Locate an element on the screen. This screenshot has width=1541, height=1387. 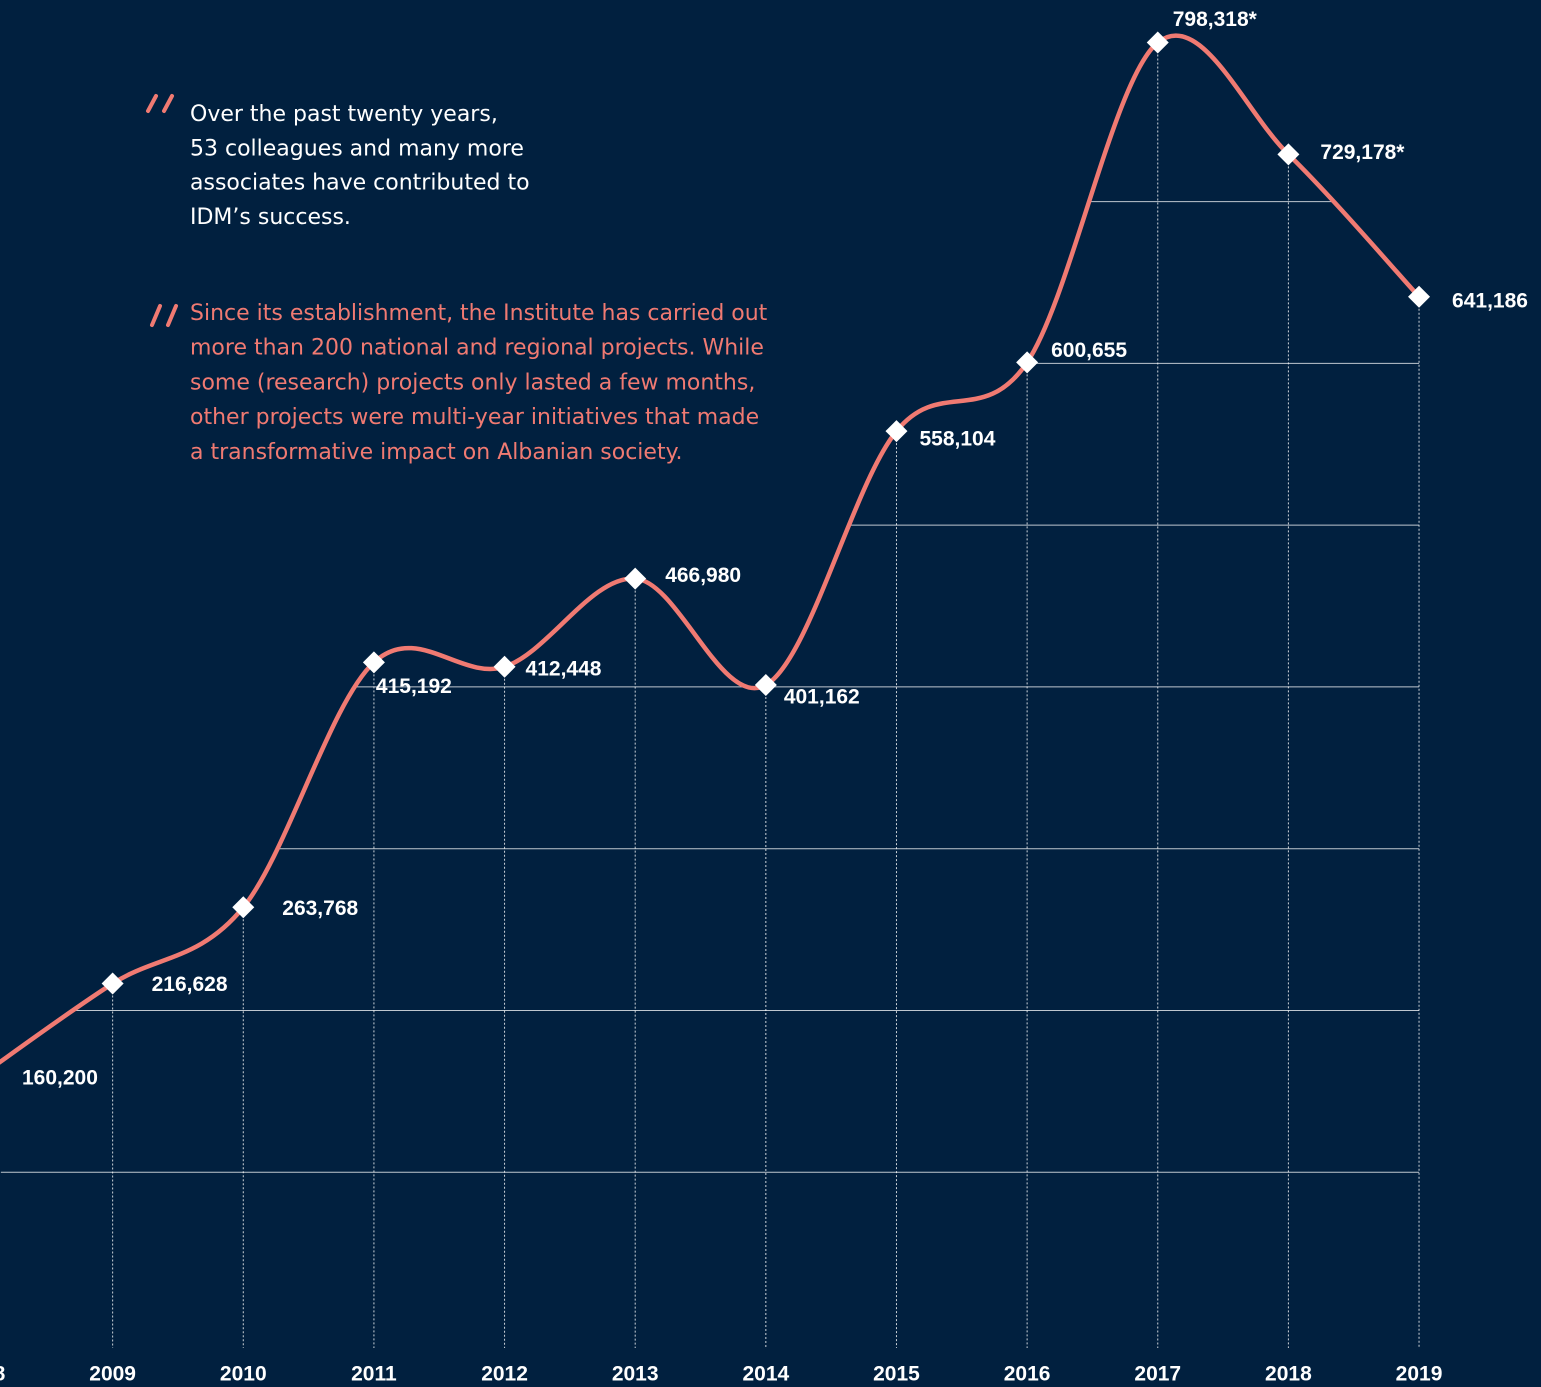
quote-line: IDM’s success. is located at coordinates (270, 217).